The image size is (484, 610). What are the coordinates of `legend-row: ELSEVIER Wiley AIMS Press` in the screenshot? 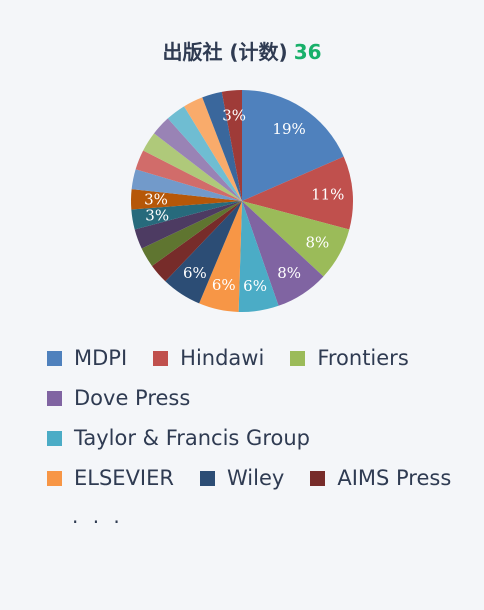 It's located at (242, 478).